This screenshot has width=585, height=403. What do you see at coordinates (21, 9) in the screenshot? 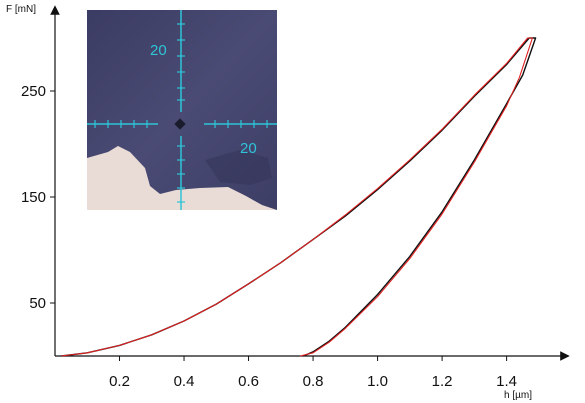
I see `y-axis-title: F [mN]` at bounding box center [21, 9].